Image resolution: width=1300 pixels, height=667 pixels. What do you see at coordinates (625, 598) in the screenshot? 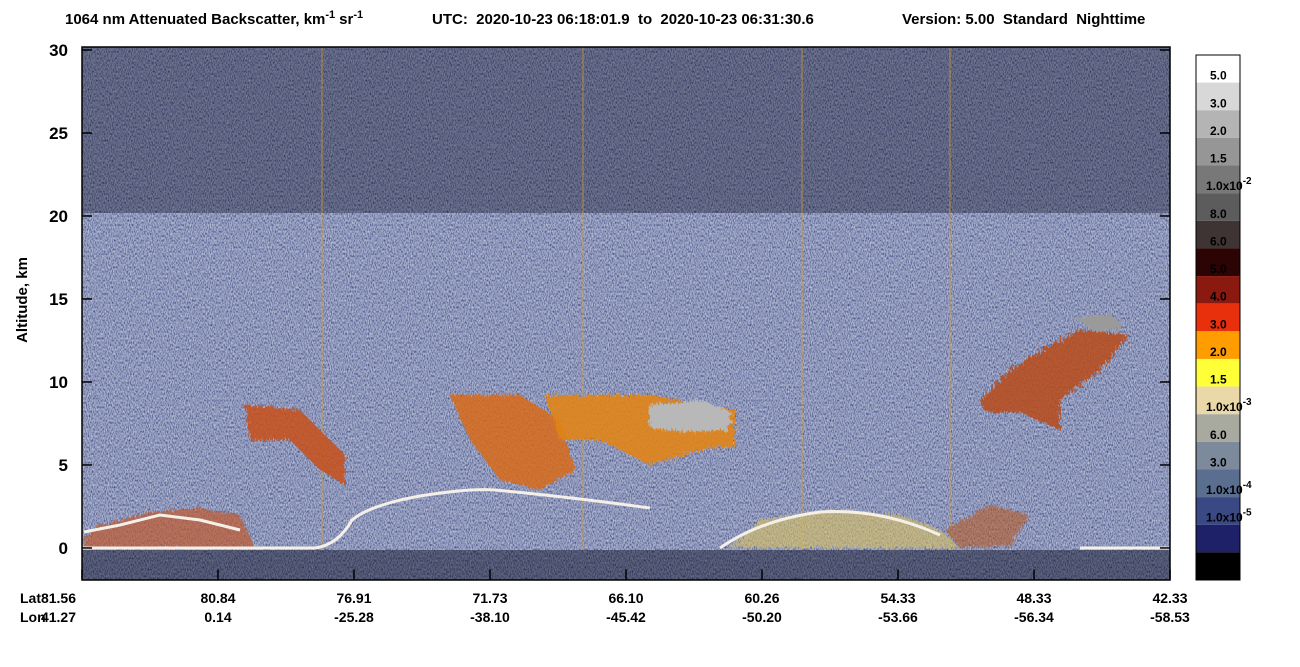
I see `lat-label: 66.10` at bounding box center [625, 598].